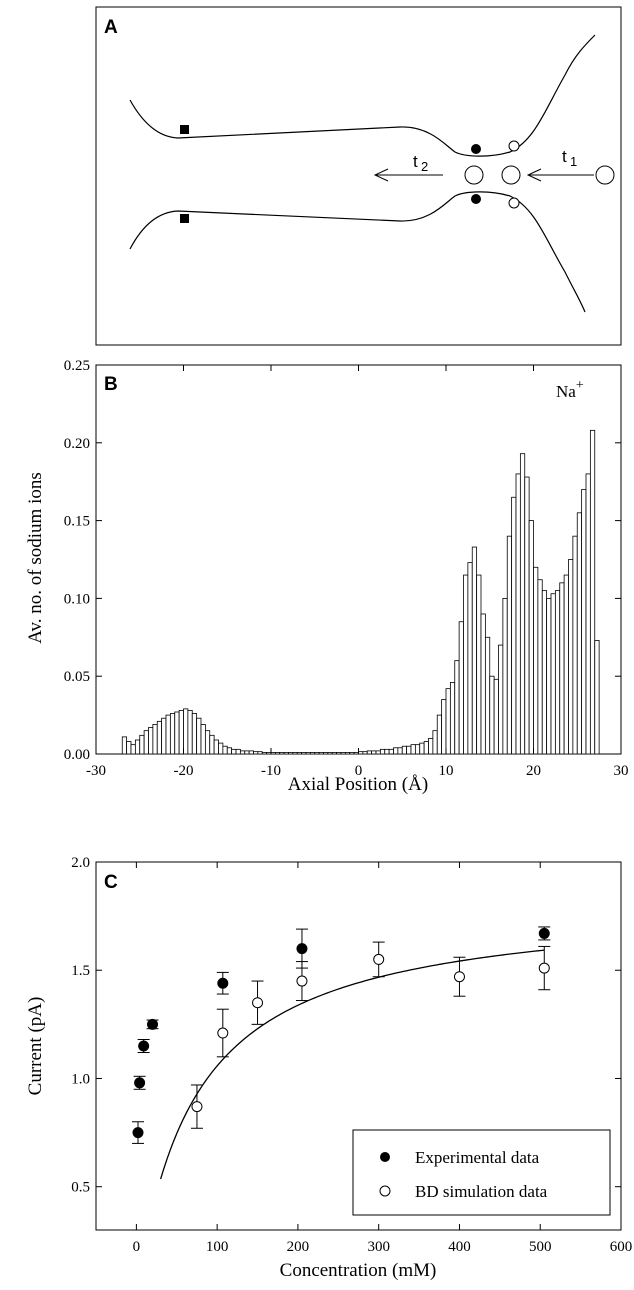  What do you see at coordinates (570, 389) in the screenshot?
I see `ion-annotation: Na+` at bounding box center [570, 389].